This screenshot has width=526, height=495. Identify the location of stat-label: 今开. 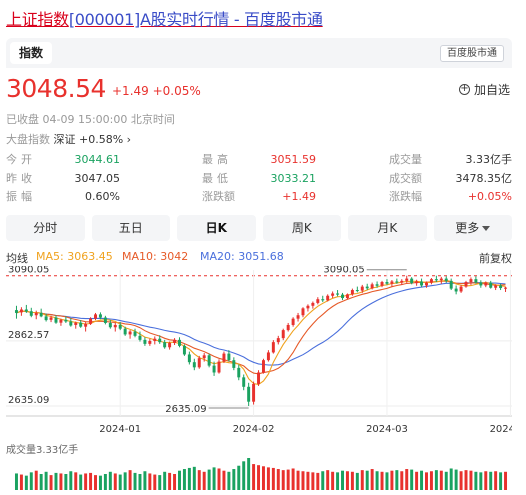
(21, 159).